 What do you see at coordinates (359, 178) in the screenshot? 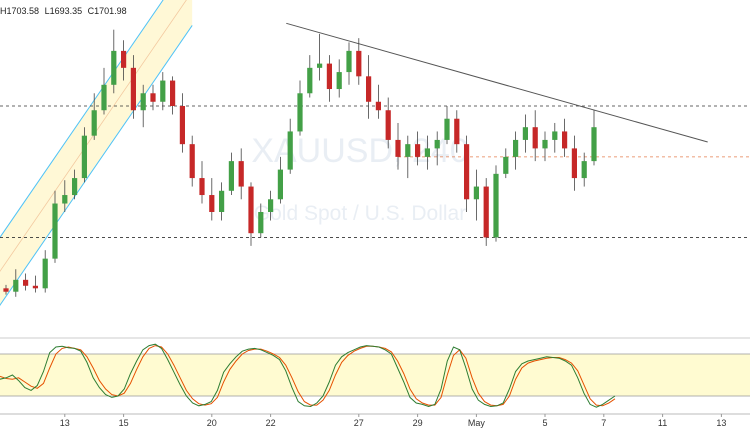
I see `watermark: XAUUSD, 240 Gold Spot / U.S. Dollar` at bounding box center [359, 178].